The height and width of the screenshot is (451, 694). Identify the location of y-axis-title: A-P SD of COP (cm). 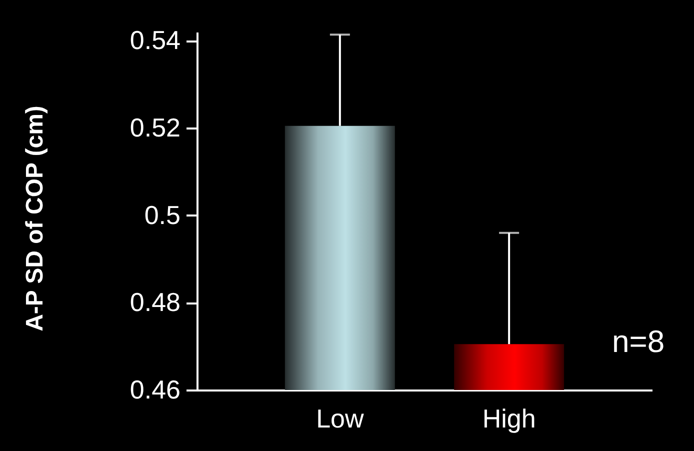
(35, 219).